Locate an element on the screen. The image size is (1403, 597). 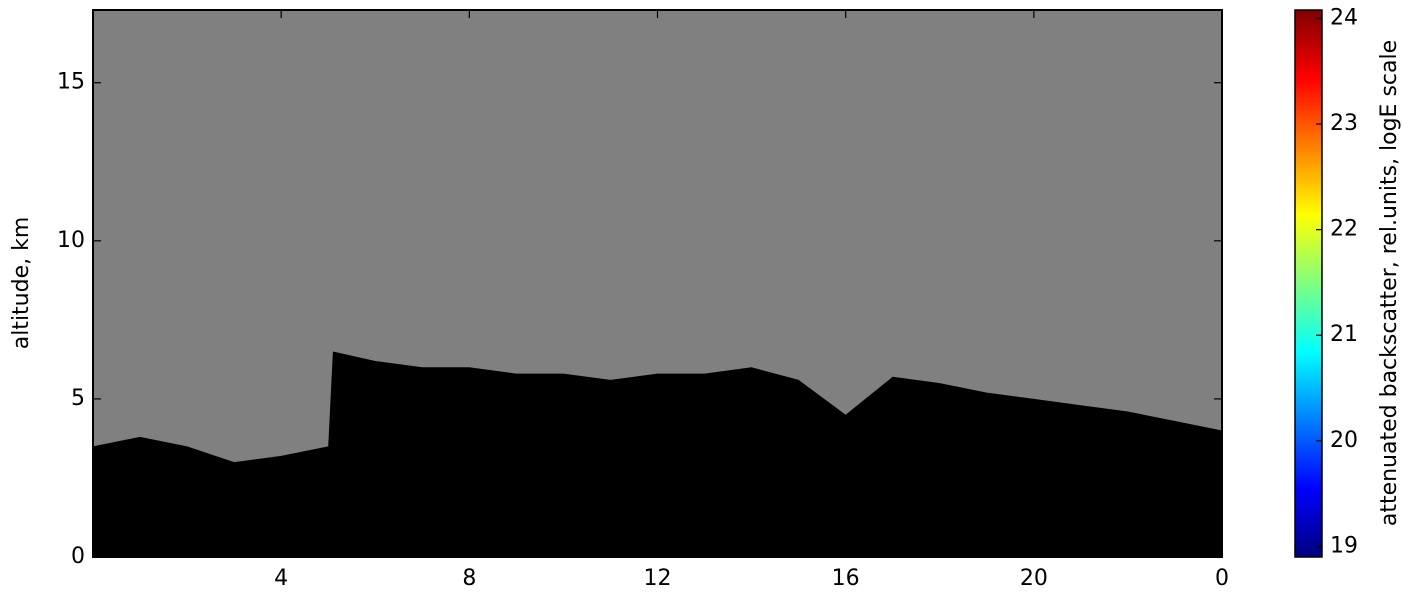
y-axis-label: altitude, km is located at coordinates (21, 283).